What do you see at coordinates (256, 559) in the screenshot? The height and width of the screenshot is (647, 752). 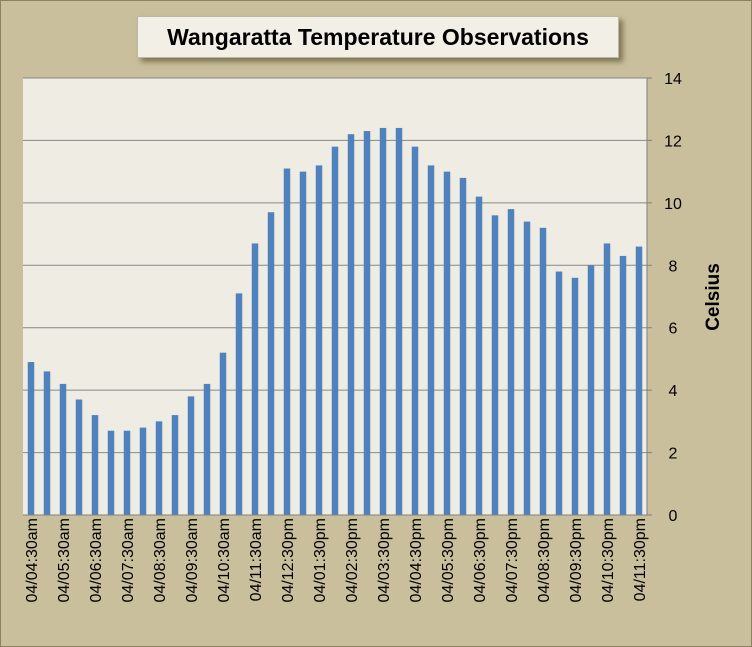 I see `x-tick-label: 04/11:30am` at bounding box center [256, 559].